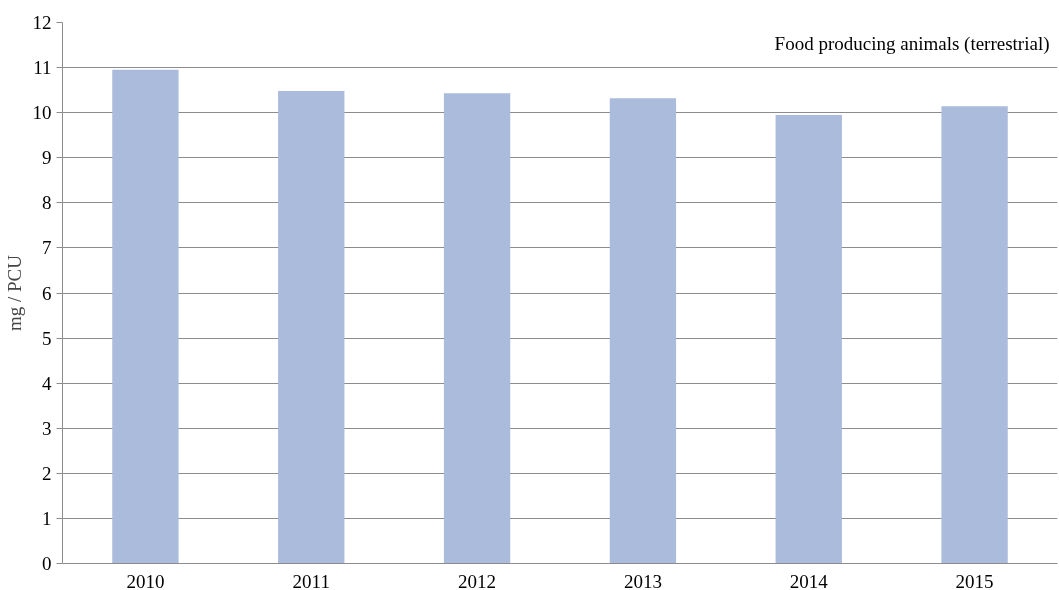  What do you see at coordinates (47, 248) in the screenshot?
I see `y-tick-label: 7` at bounding box center [47, 248].